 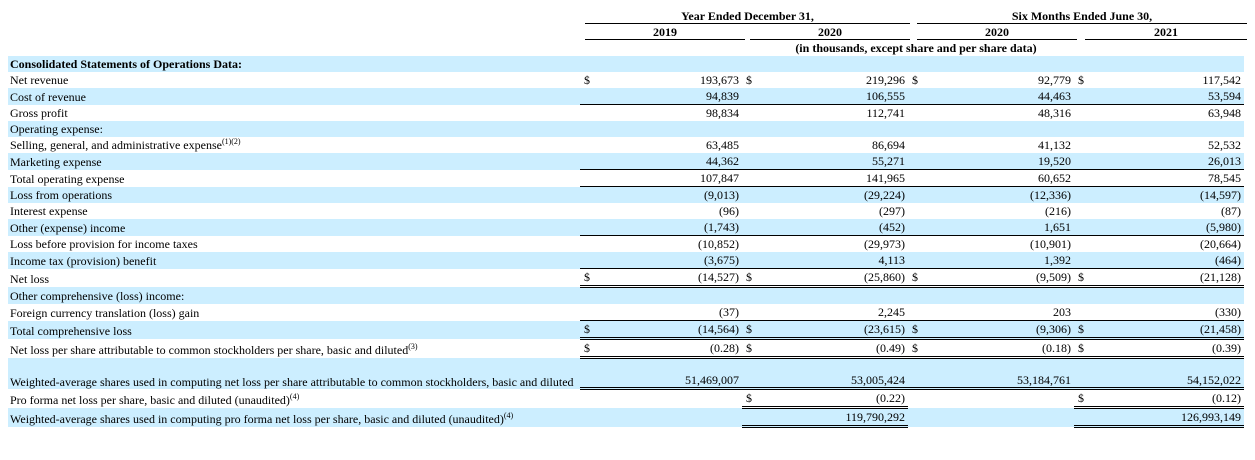 I want to click on value-cell: 98,834, so click(x=722, y=113).